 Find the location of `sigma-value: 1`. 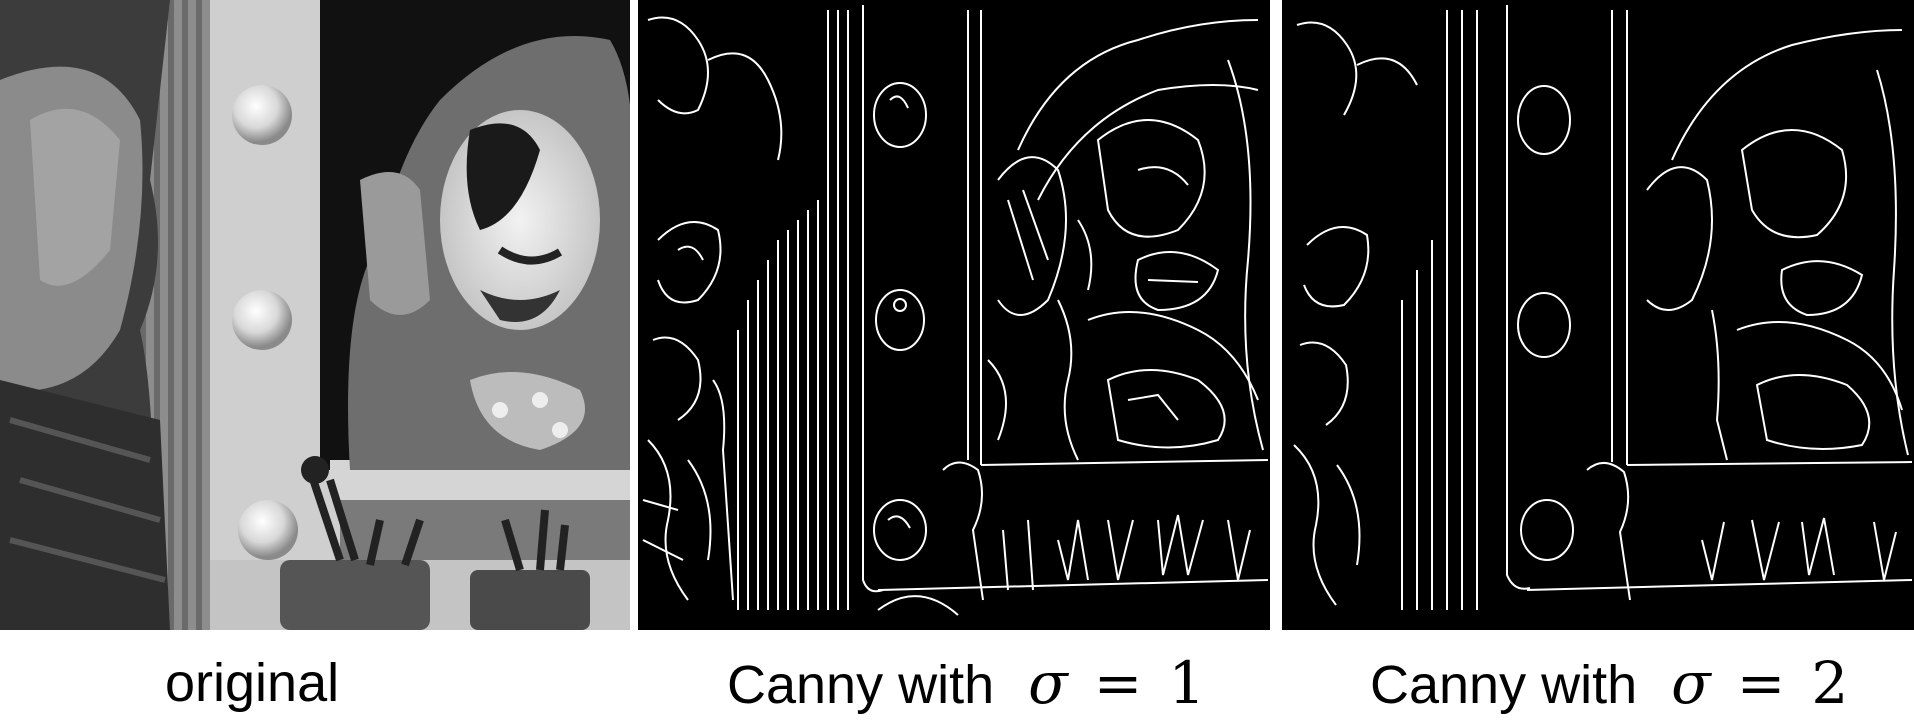

sigma-value: 1 is located at coordinates (1187, 683).